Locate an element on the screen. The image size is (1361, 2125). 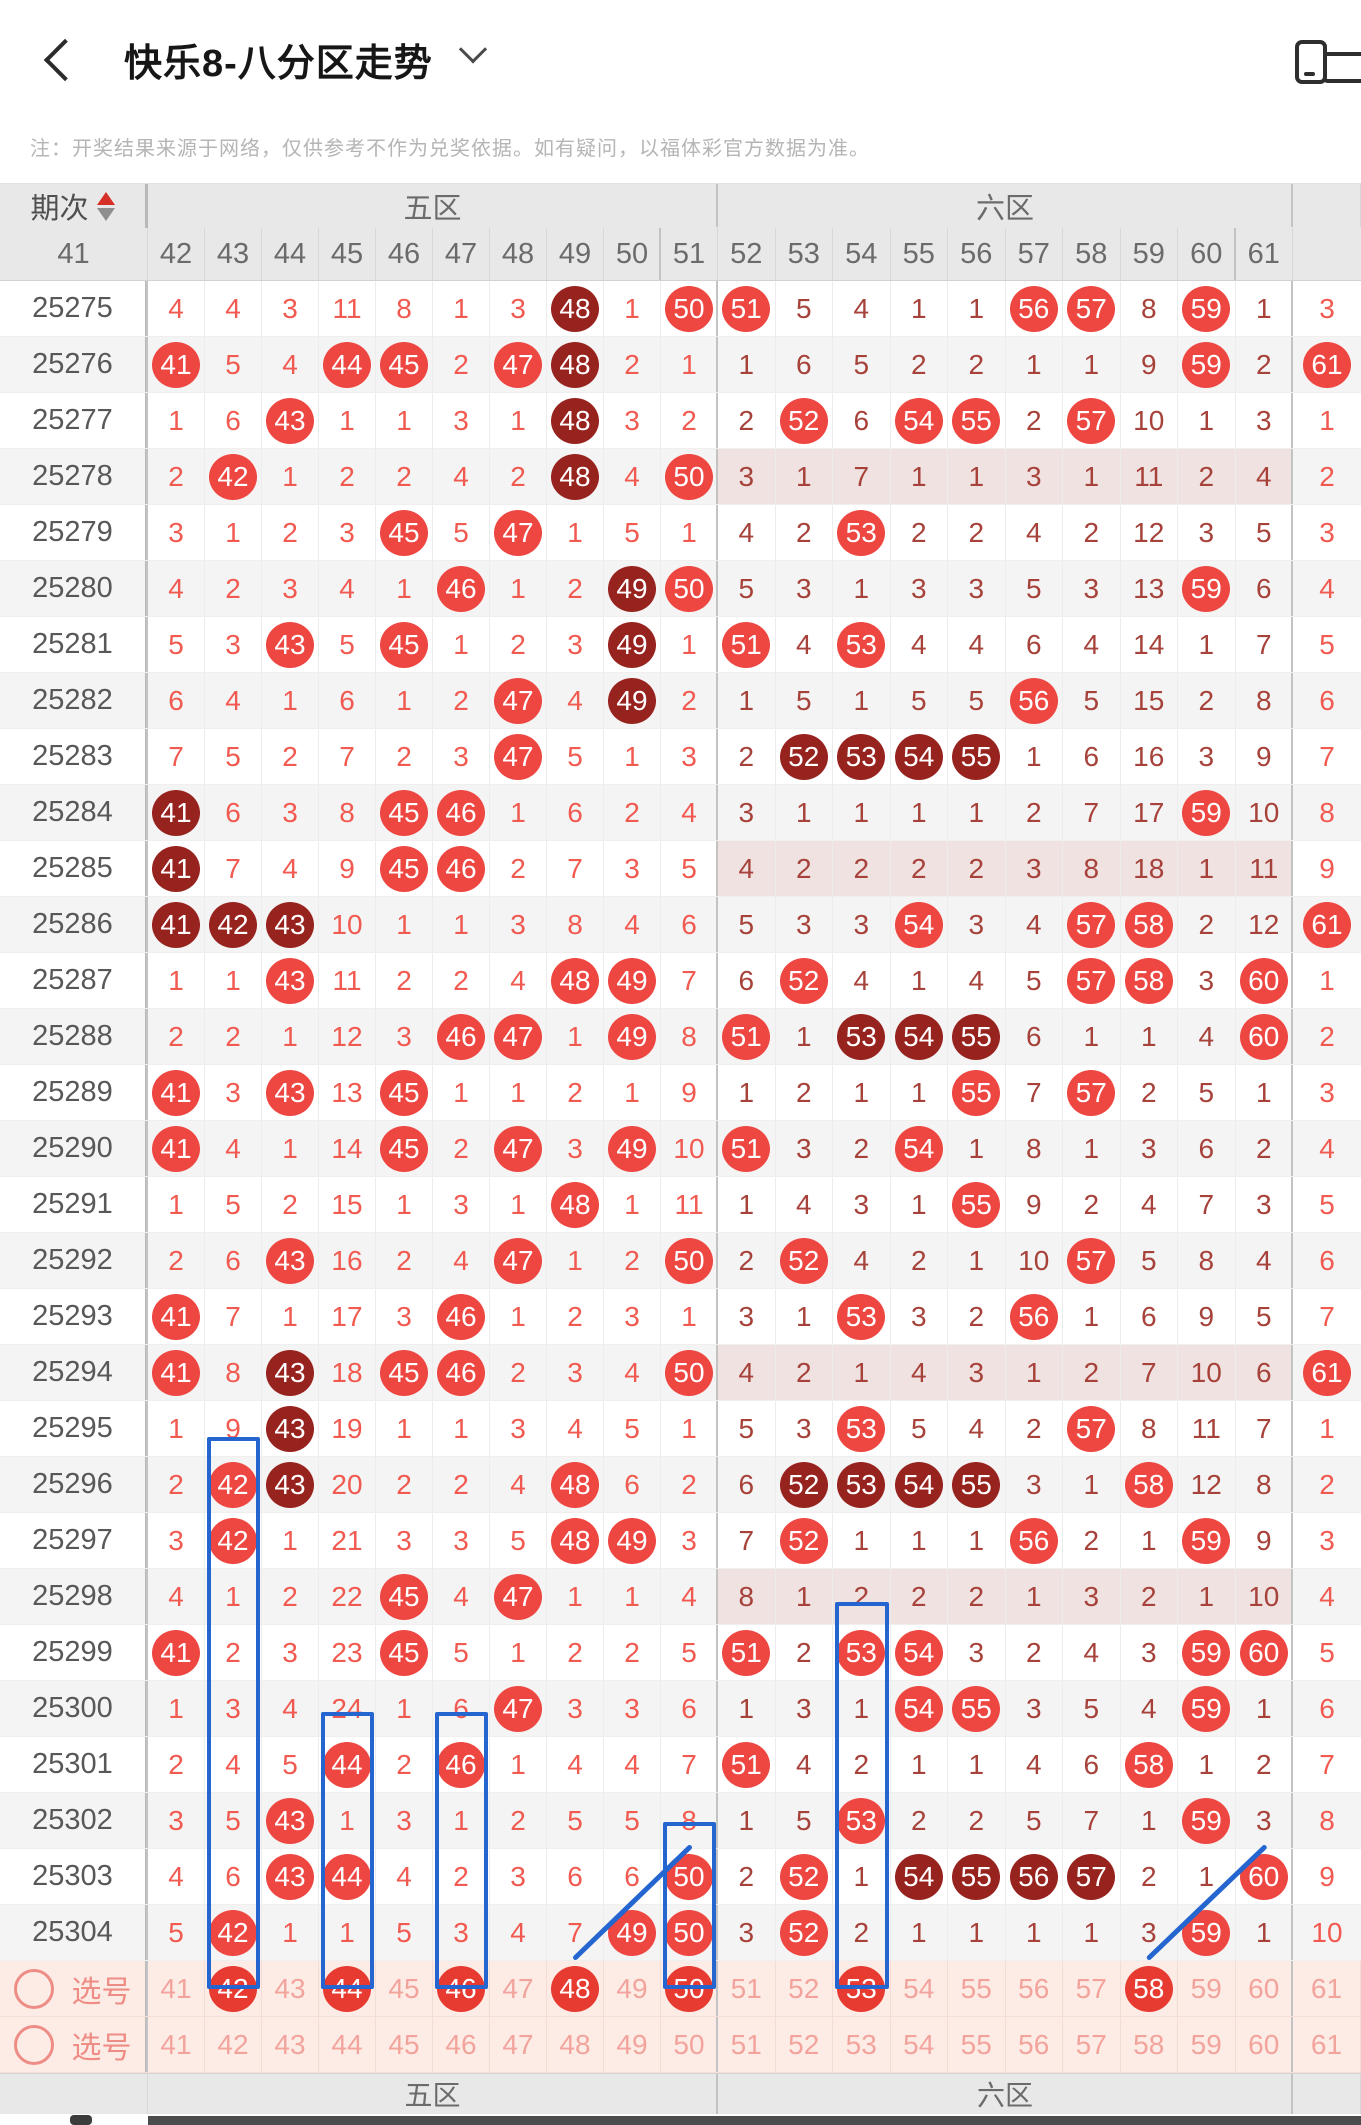
period-sort-header: 期次 is located at coordinates (74, 206).